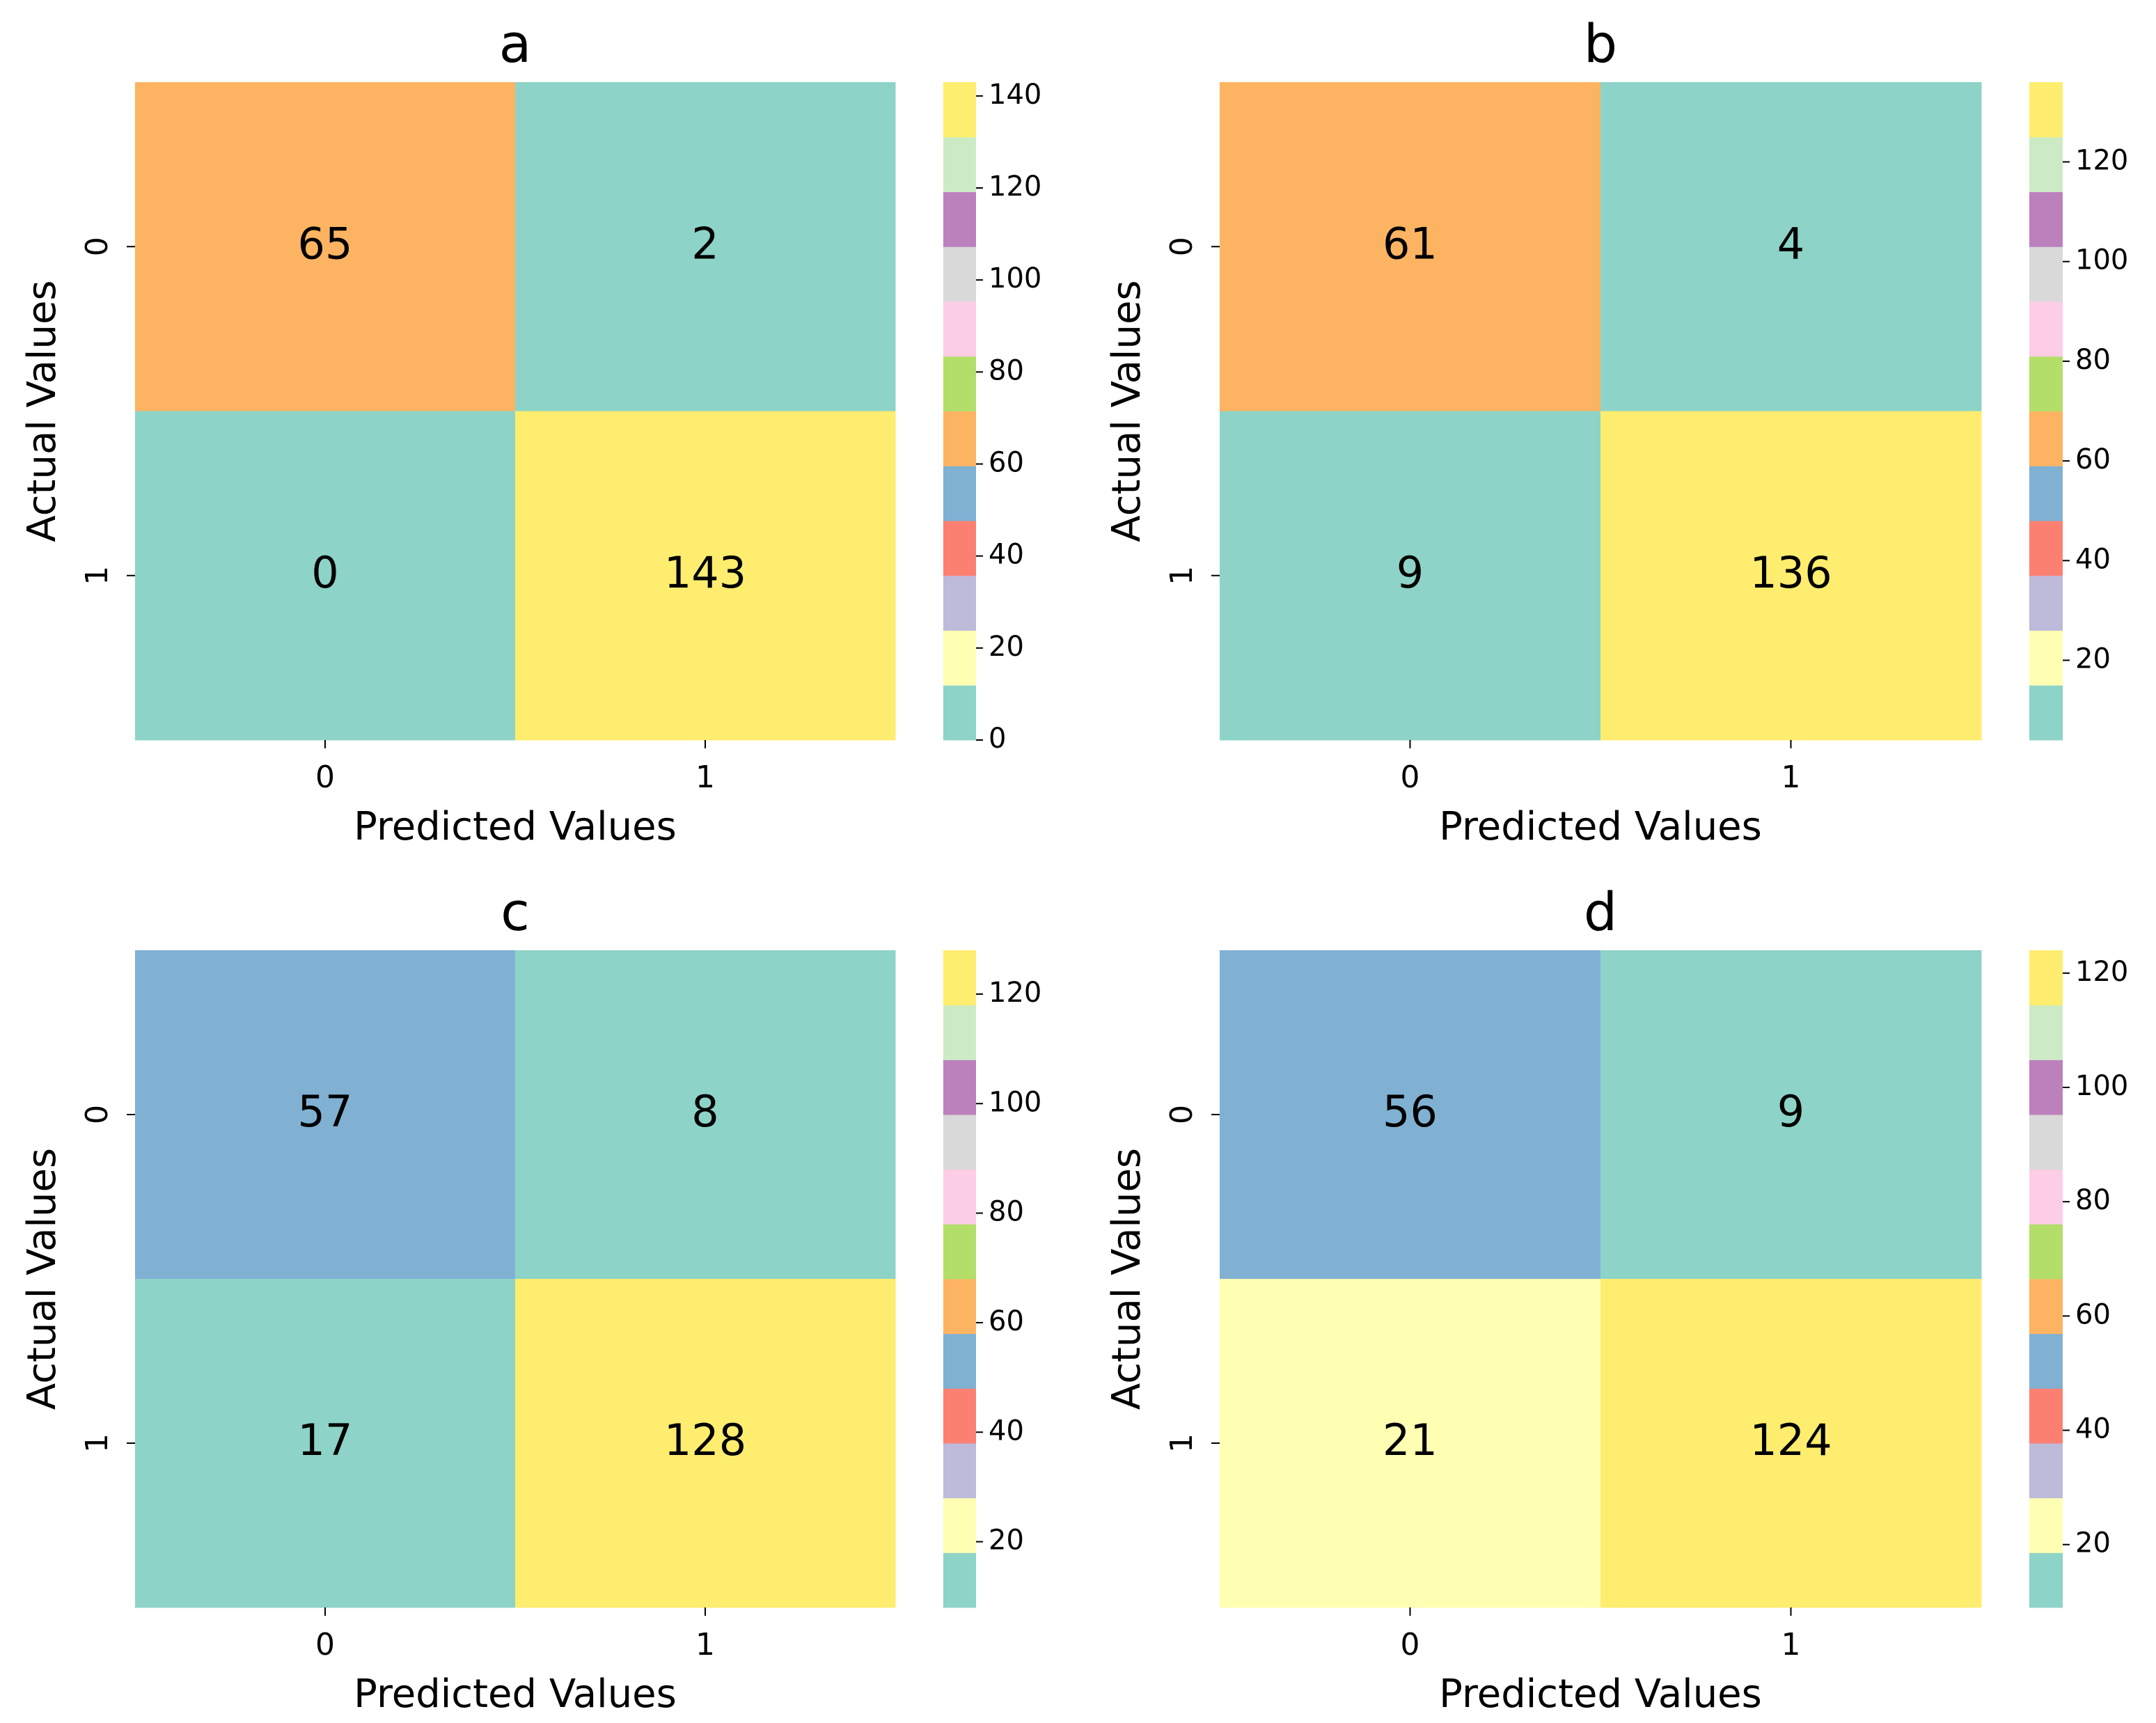 The height and width of the screenshot is (1723, 2156). What do you see at coordinates (1600, 912) in the screenshot?
I see `panel-title: d` at bounding box center [1600, 912].